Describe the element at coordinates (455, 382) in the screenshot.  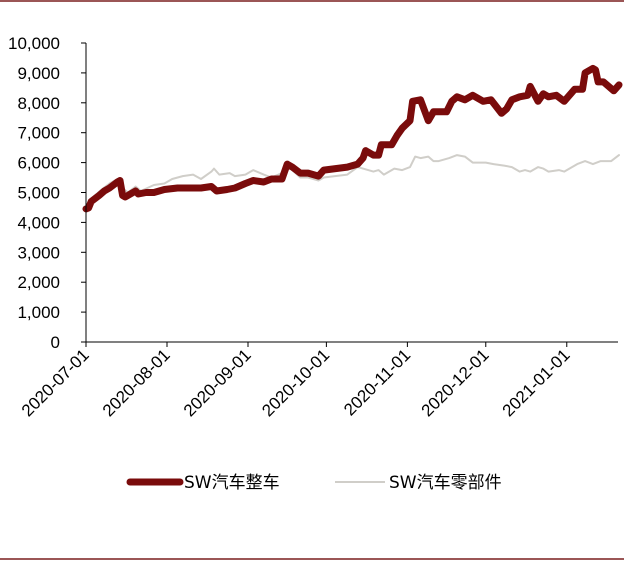
I see `x-tick-label: 2020-12-01` at that location.